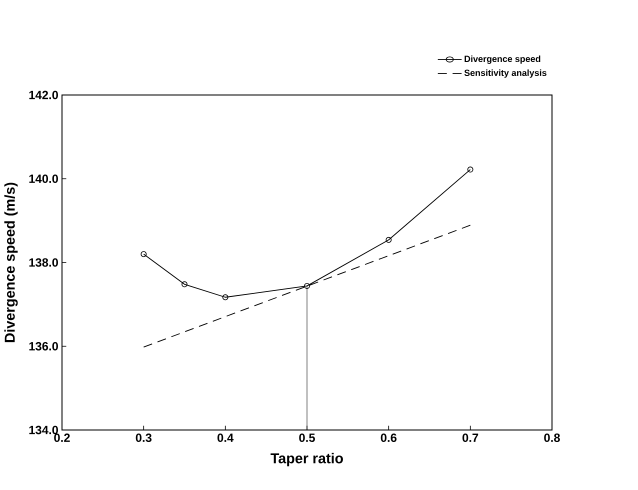  What do you see at coordinates (307, 438) in the screenshot?
I see `x-tick-label: 0.5` at bounding box center [307, 438].